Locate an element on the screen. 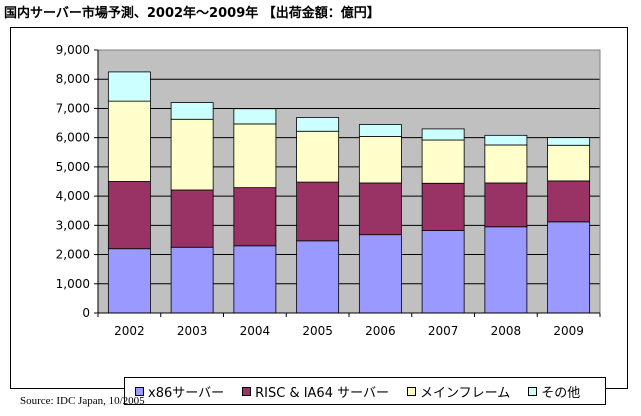 The height and width of the screenshot is (416, 641). source-note: Source: IDC Japan, 10/2005 is located at coordinates (82, 401).